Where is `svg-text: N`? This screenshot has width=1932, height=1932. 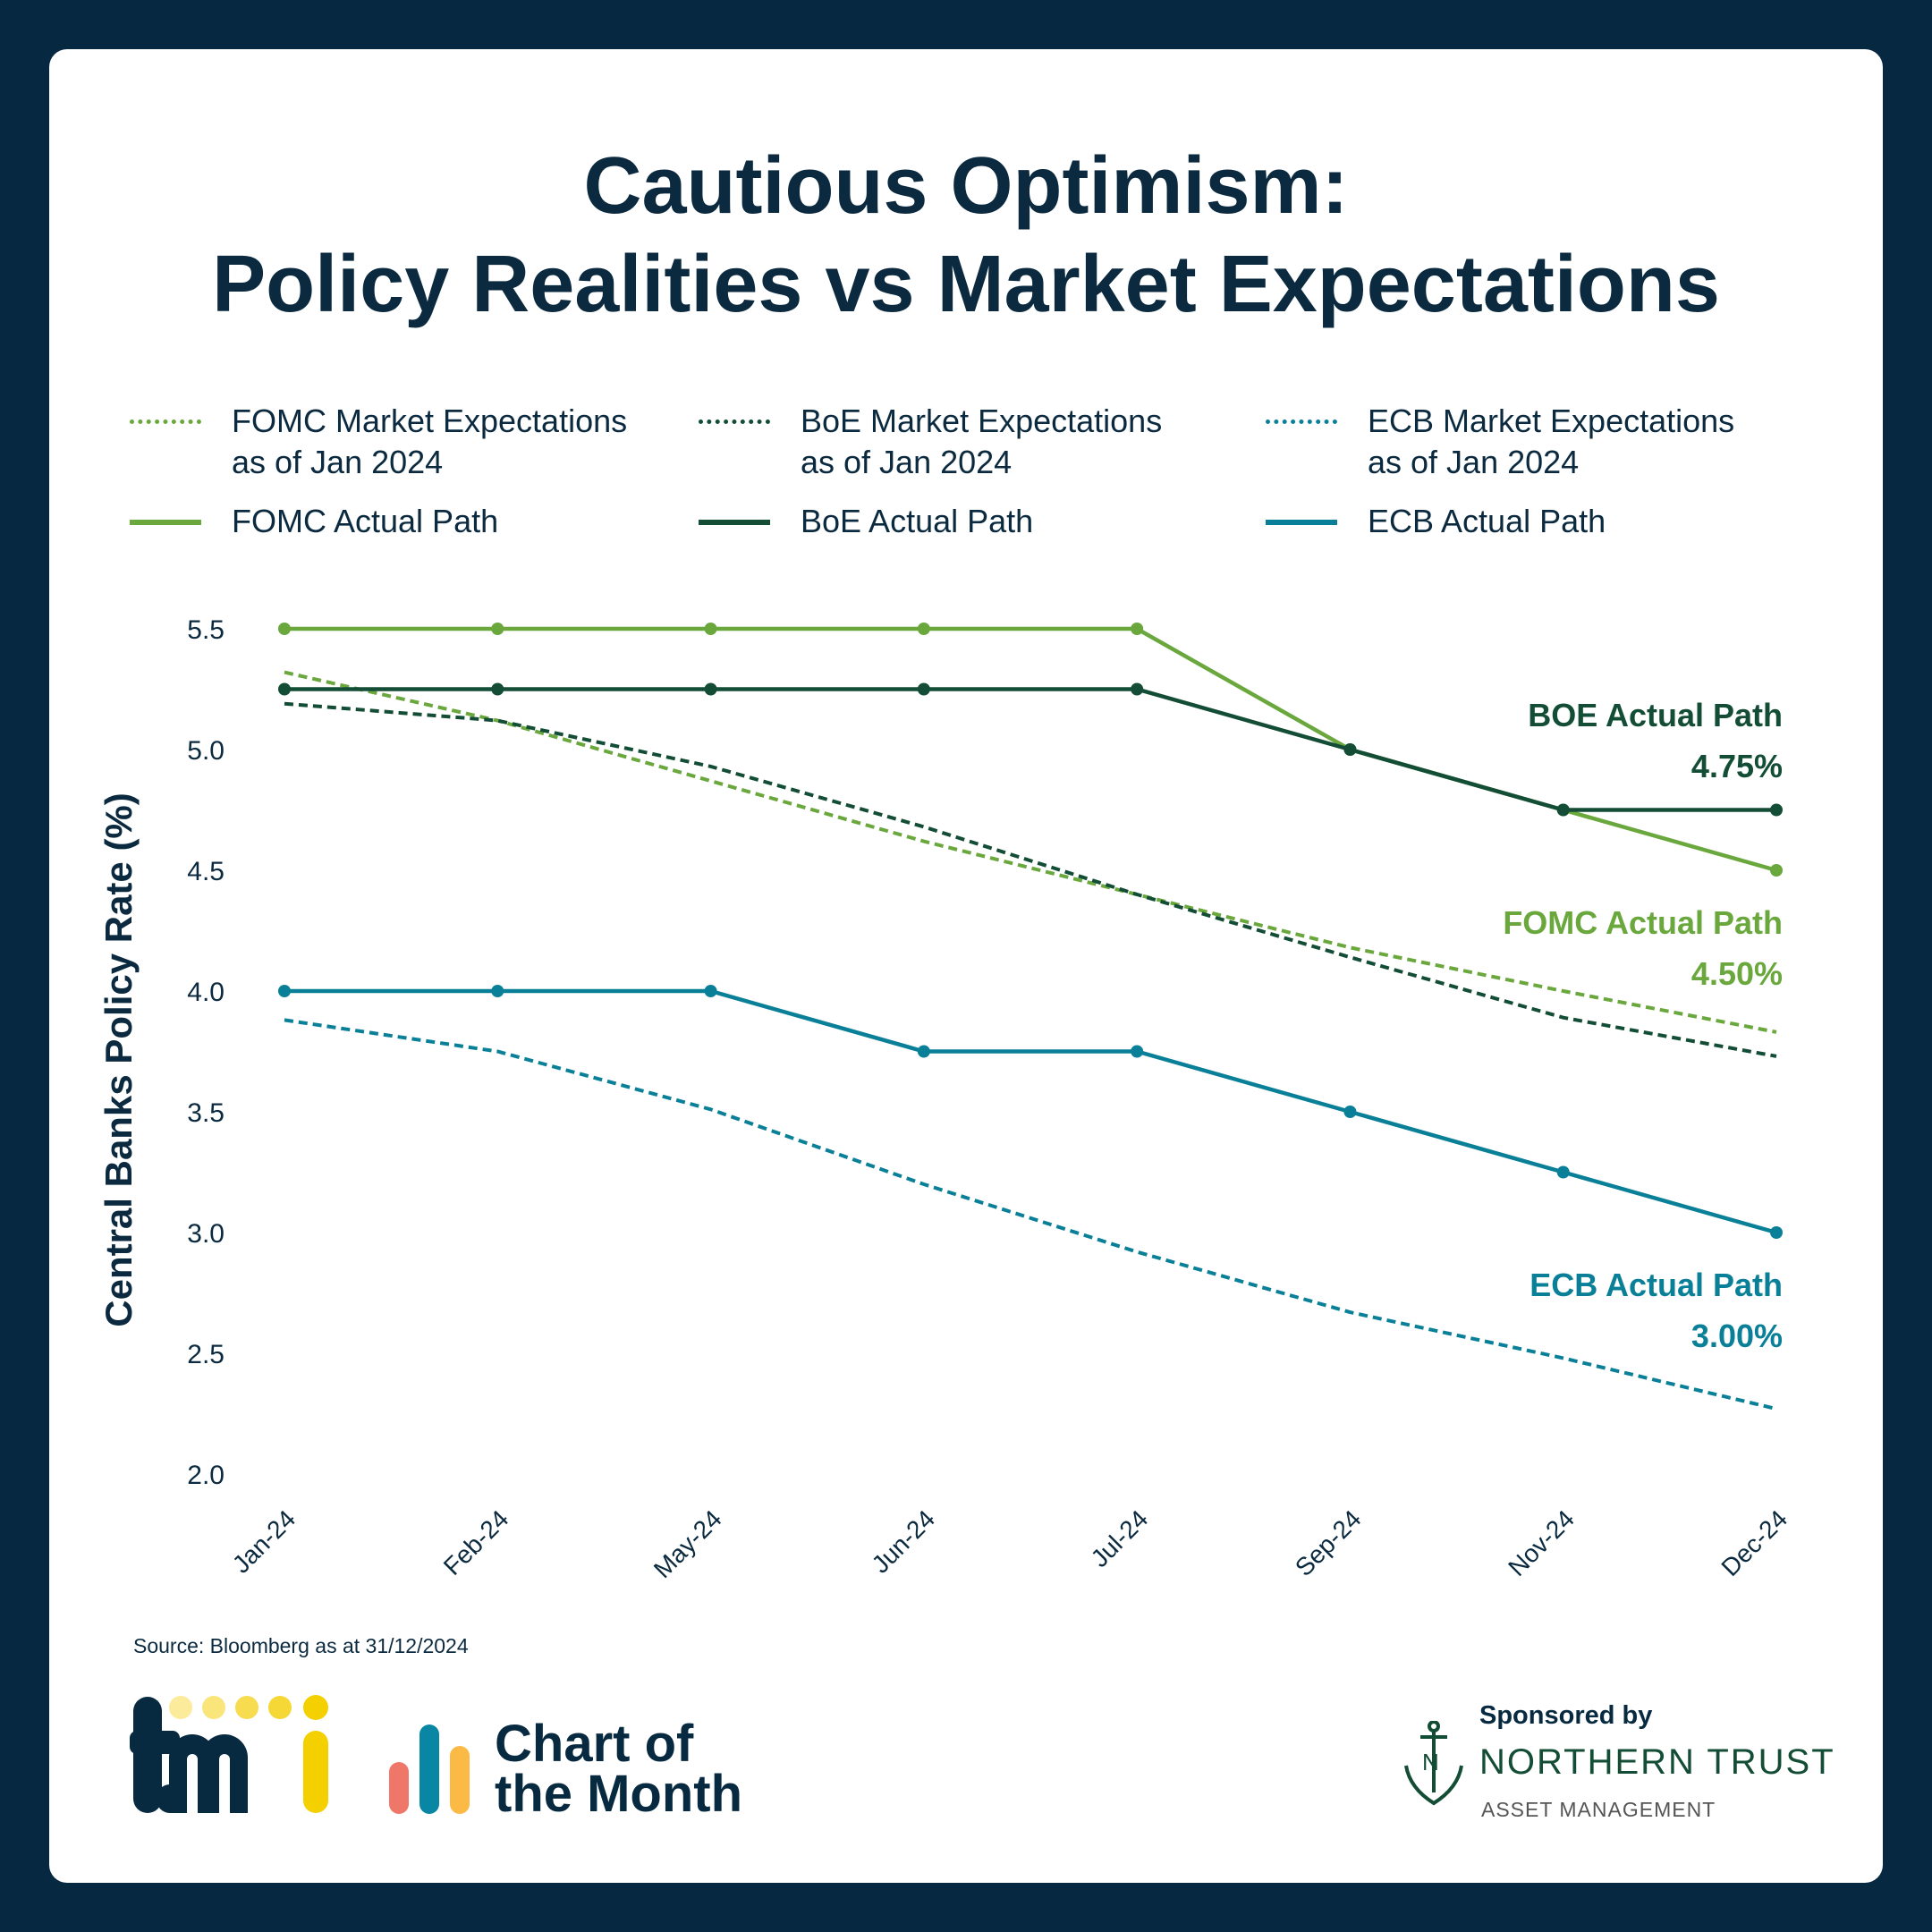 svg-text: N is located at coordinates (1430, 1762).